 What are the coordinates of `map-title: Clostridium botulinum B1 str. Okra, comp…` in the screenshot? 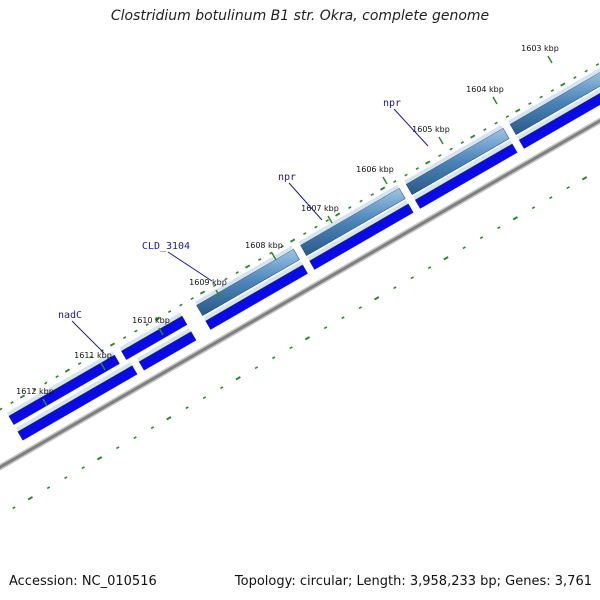 It's located at (300, 16).